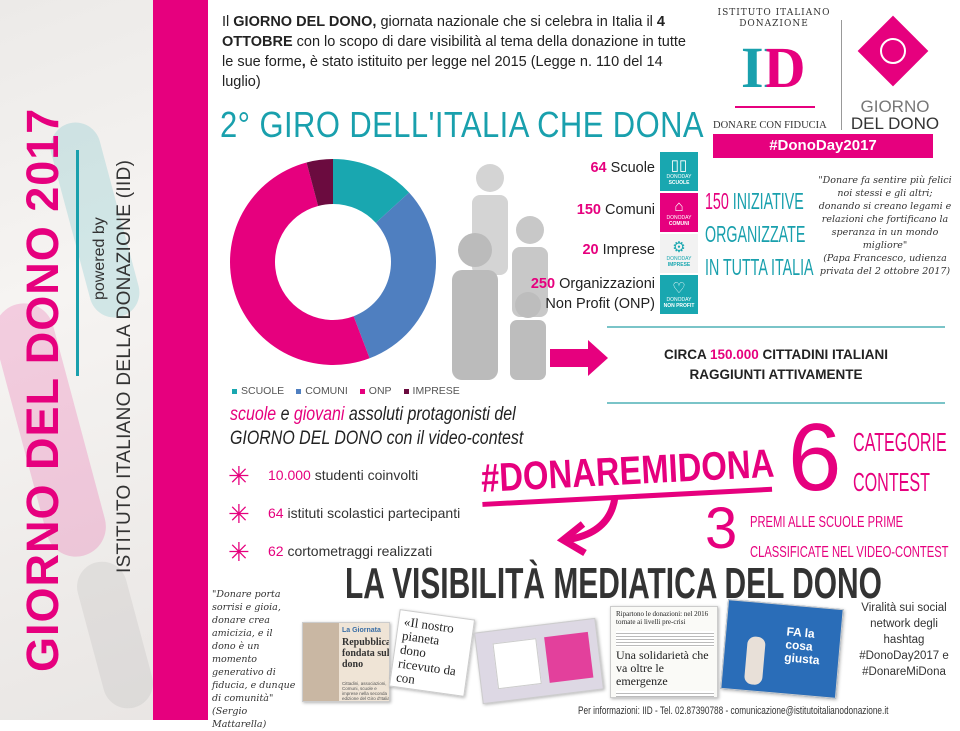 The height and width of the screenshot is (731, 960). I want to click on hashtag-banner: #DonoDay2017, so click(823, 146).